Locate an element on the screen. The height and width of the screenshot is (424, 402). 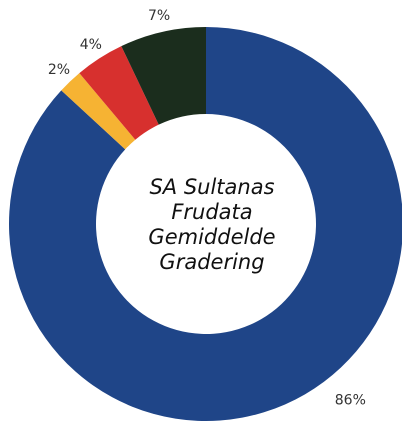
data-label: 86% is located at coordinates (350, 401).